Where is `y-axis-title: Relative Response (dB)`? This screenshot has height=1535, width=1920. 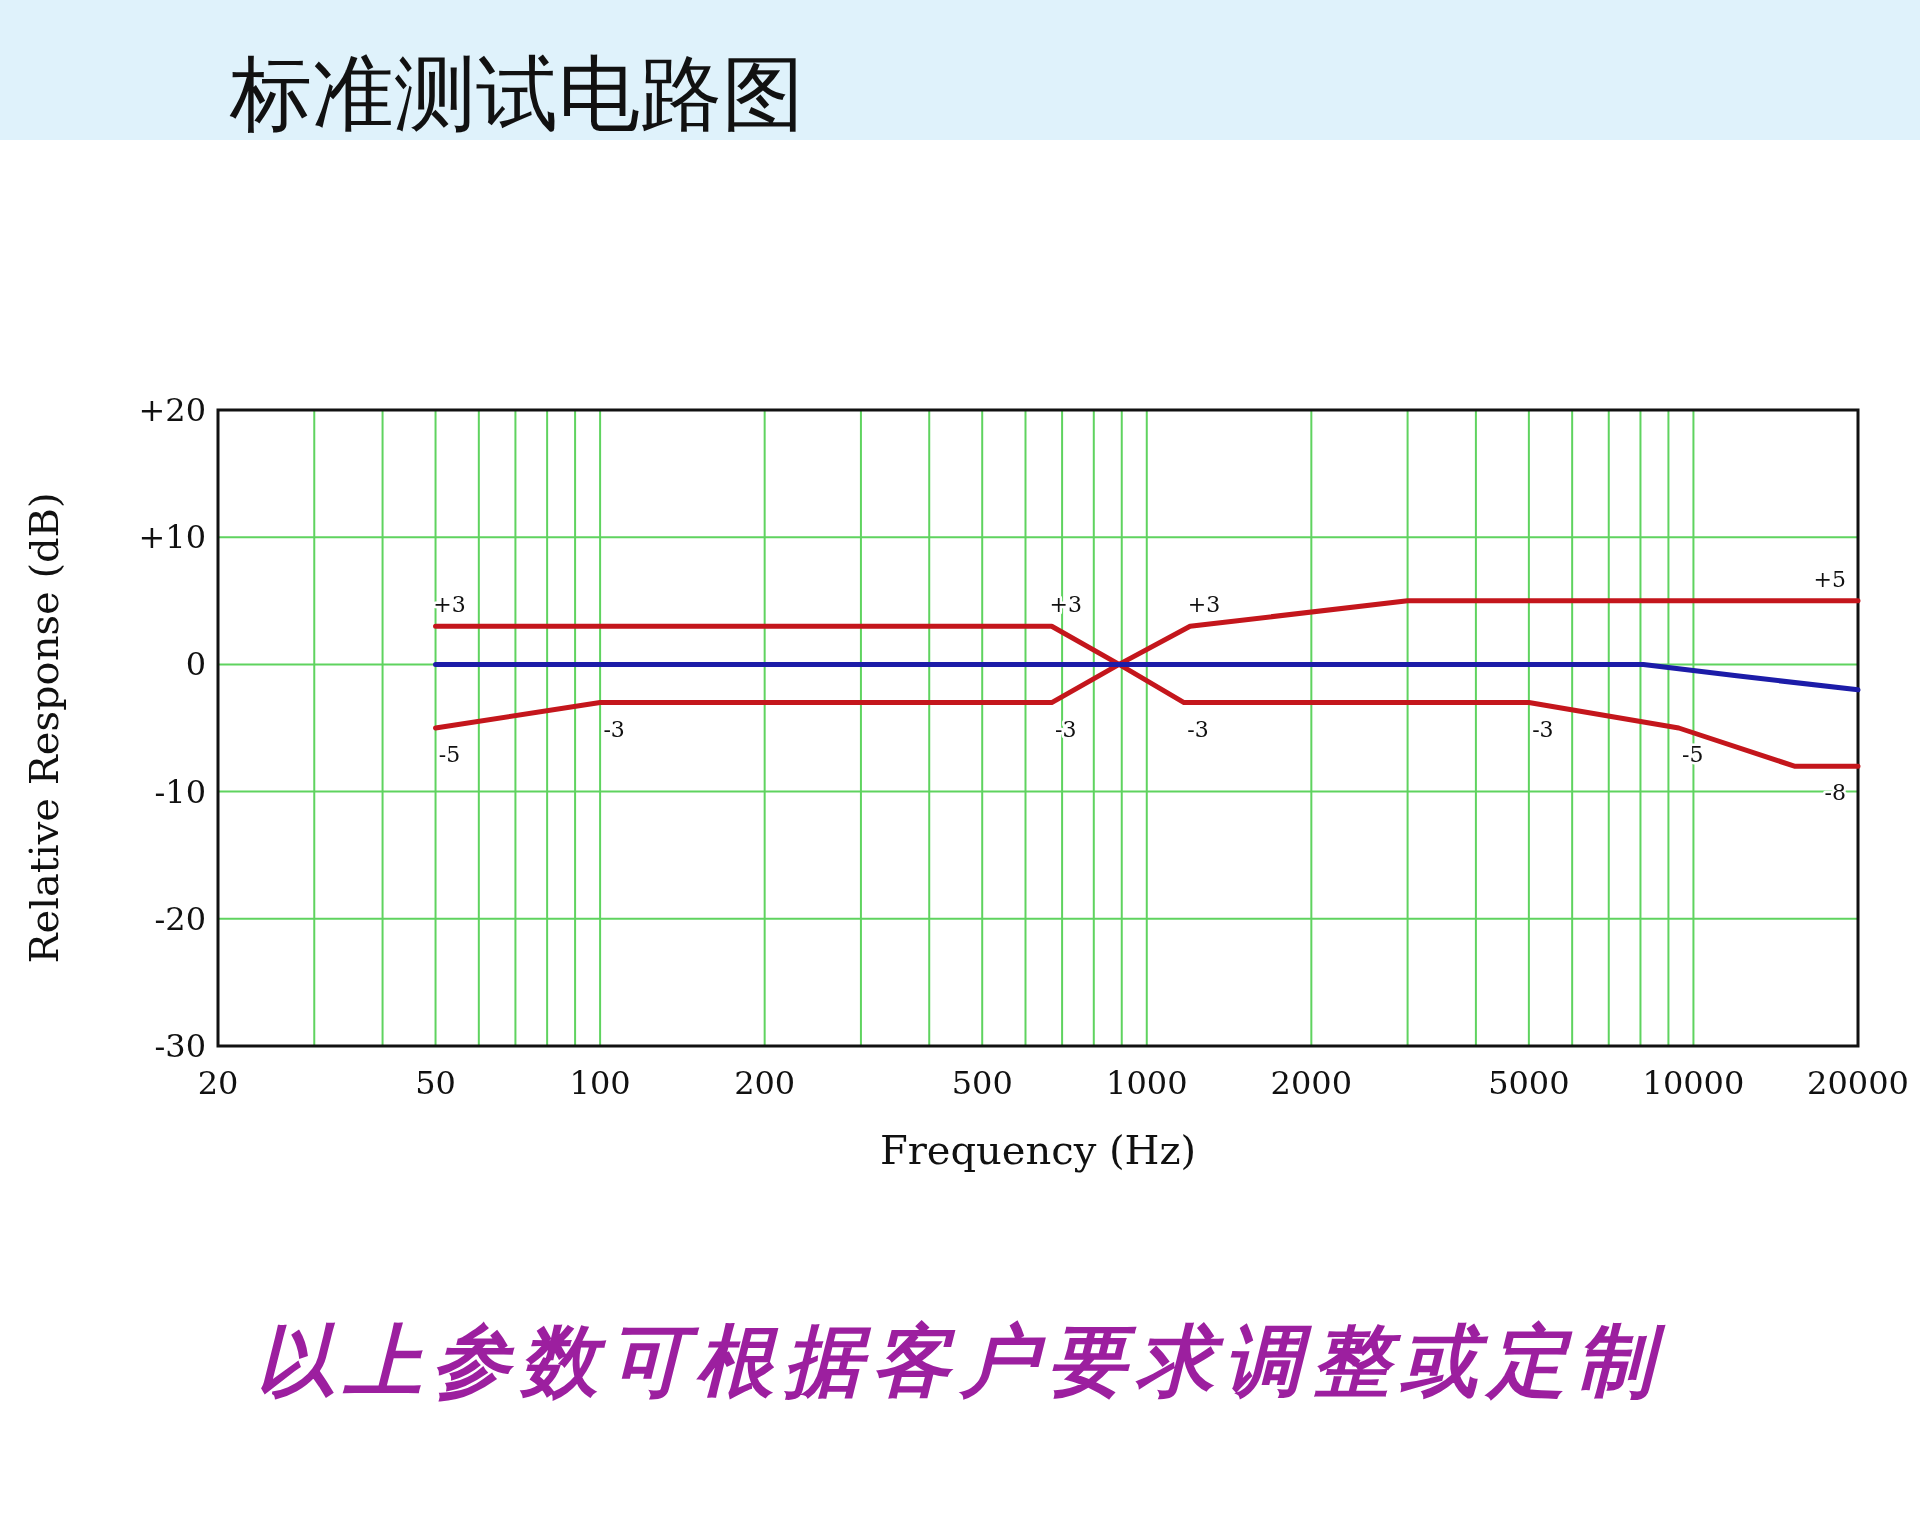
y-axis-title: Relative Response (dB) is located at coordinates (44, 728).